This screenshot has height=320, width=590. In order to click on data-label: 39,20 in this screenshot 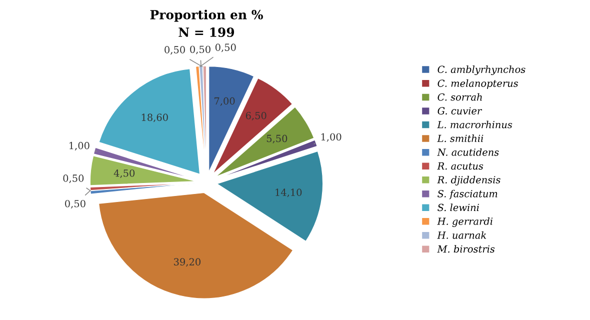, I will do `click(187, 262)`.